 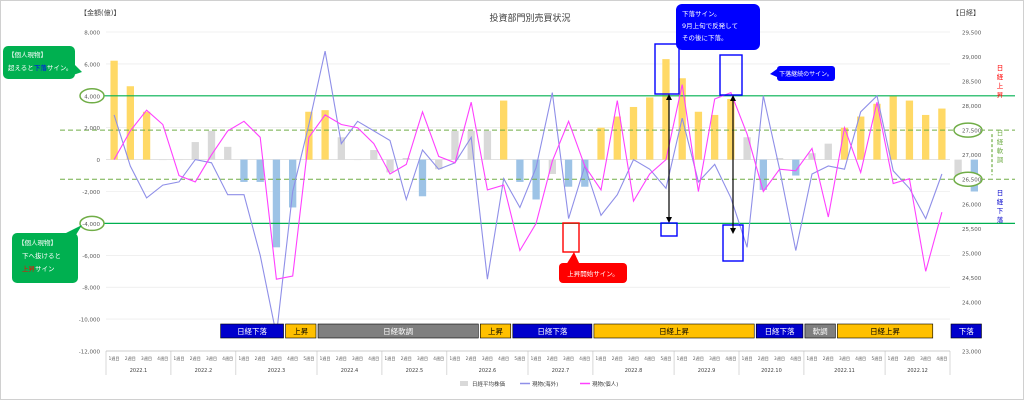 I want to click on month-label: 2022.1, so click(x=139, y=371).